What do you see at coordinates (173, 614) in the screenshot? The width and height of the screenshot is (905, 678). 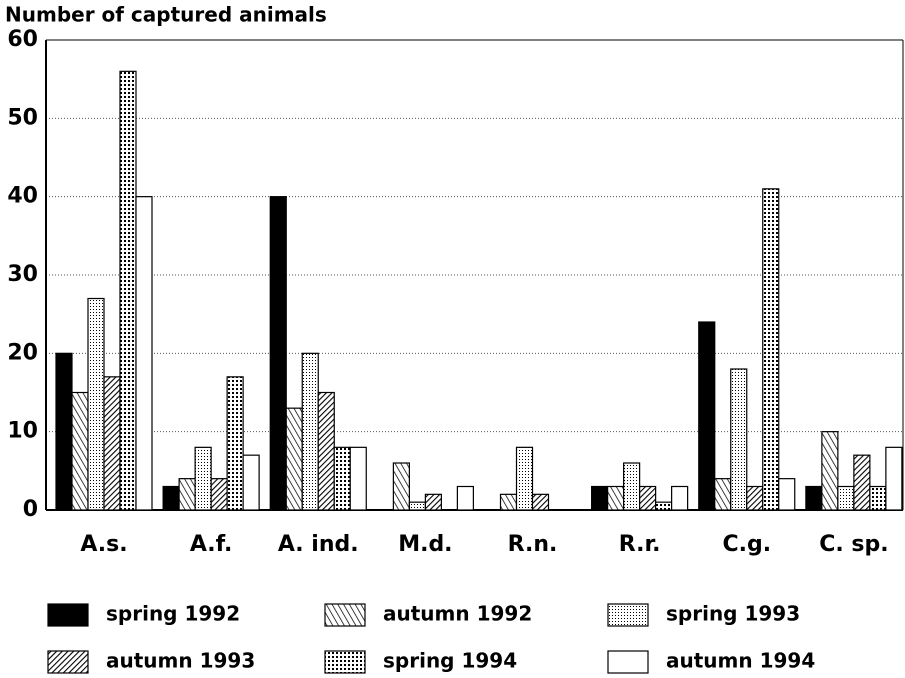 I see `legend-label: spring 1992` at bounding box center [173, 614].